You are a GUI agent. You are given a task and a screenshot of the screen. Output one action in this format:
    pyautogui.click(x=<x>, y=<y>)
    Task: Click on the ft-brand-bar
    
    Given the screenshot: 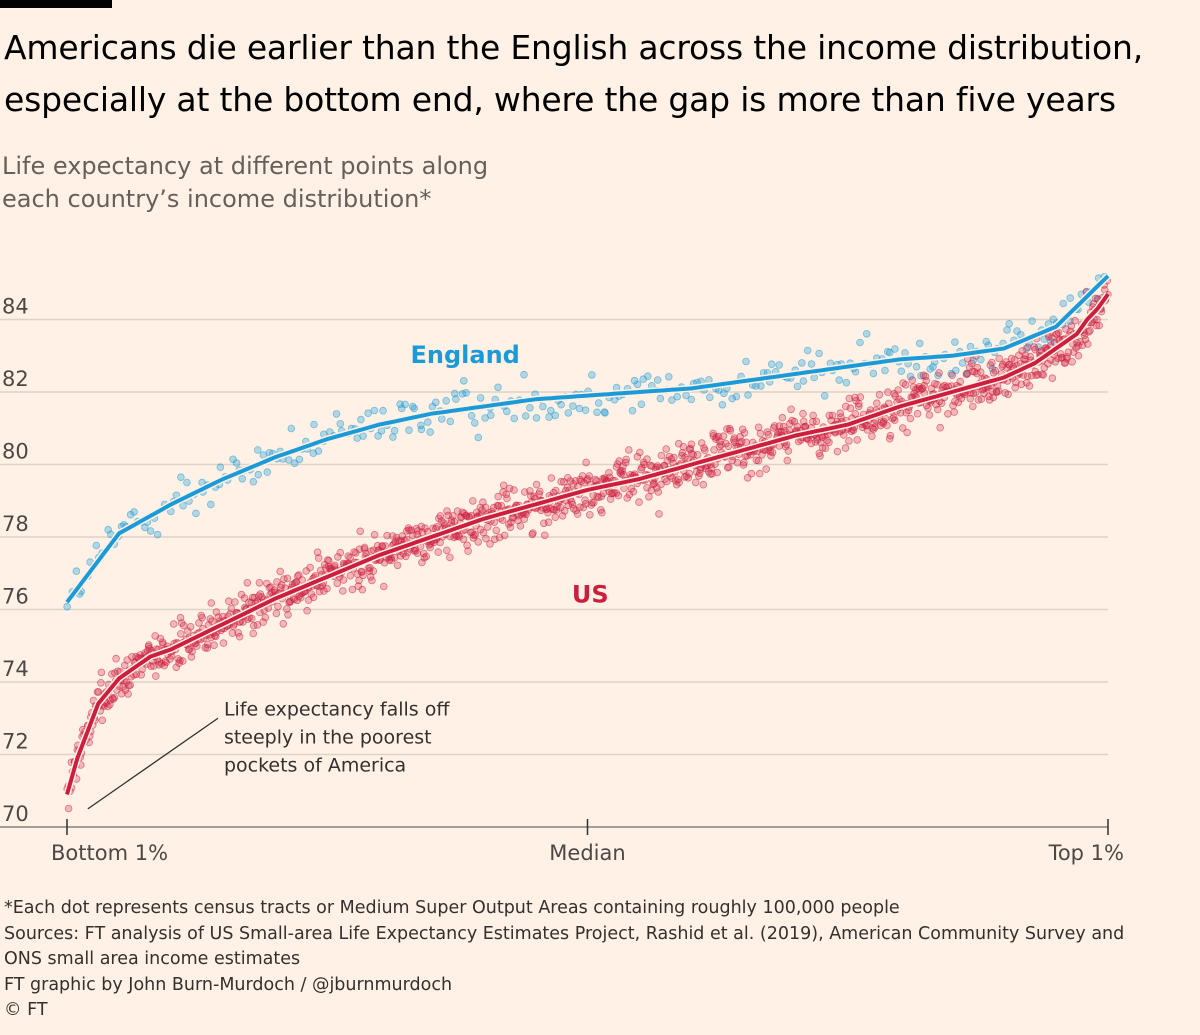 What is the action you would take?
    pyautogui.click(x=56, y=4)
    